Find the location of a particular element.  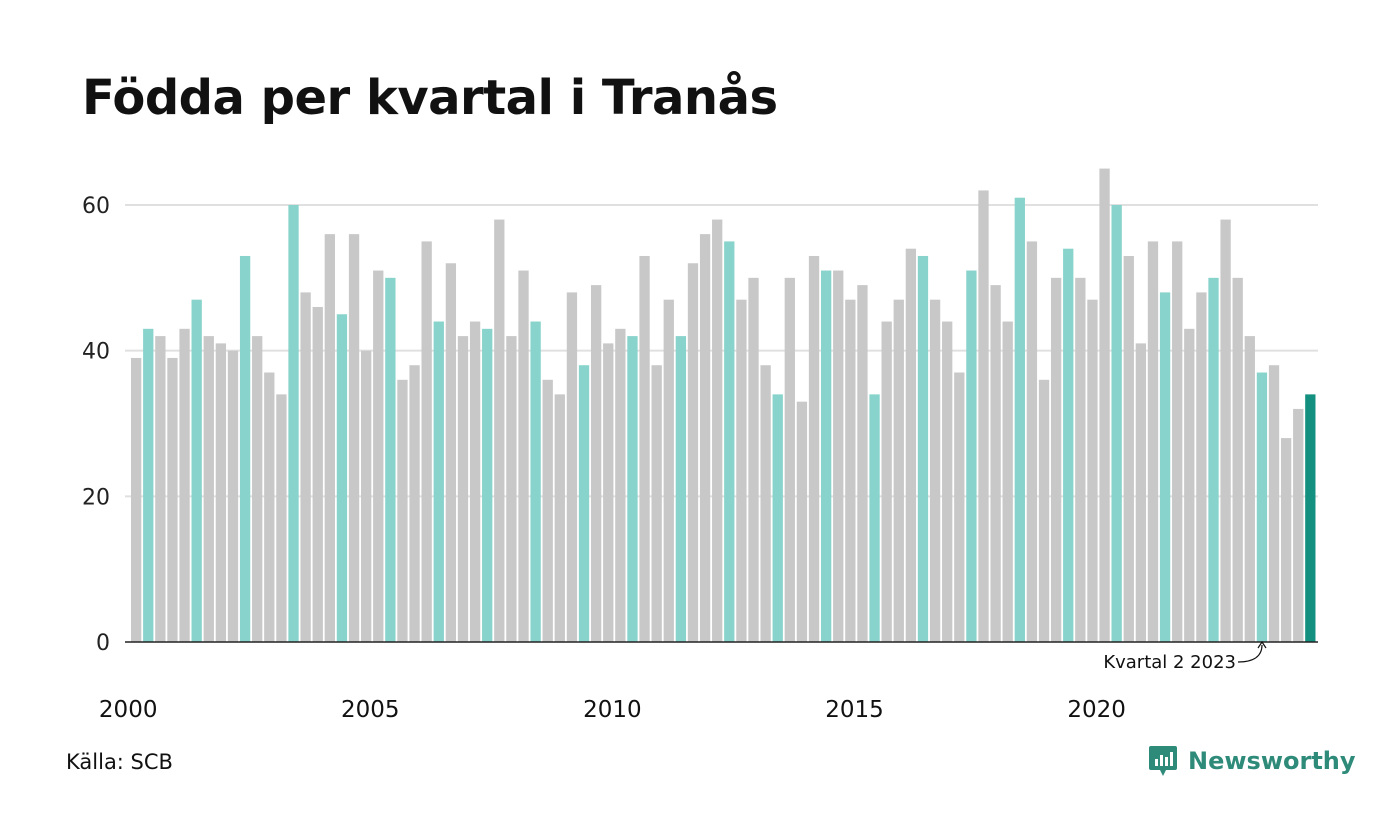

y-tick-label: 60 is located at coordinates (96, 206).